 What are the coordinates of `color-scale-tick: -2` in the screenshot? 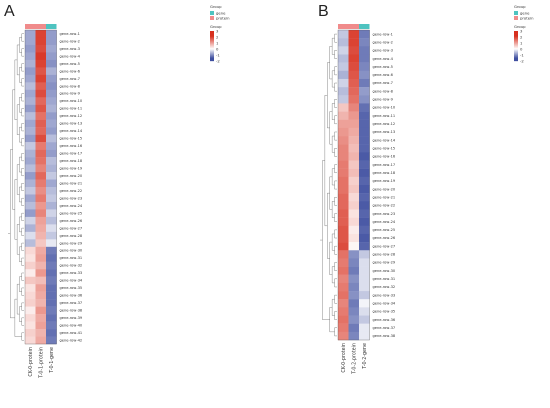 It's located at (522, 60).